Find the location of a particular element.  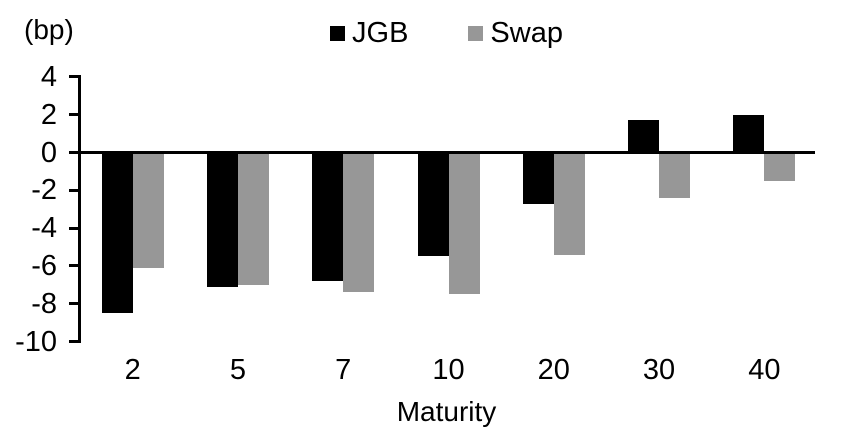

y-tick-label: -2 is located at coordinates (44, 190).